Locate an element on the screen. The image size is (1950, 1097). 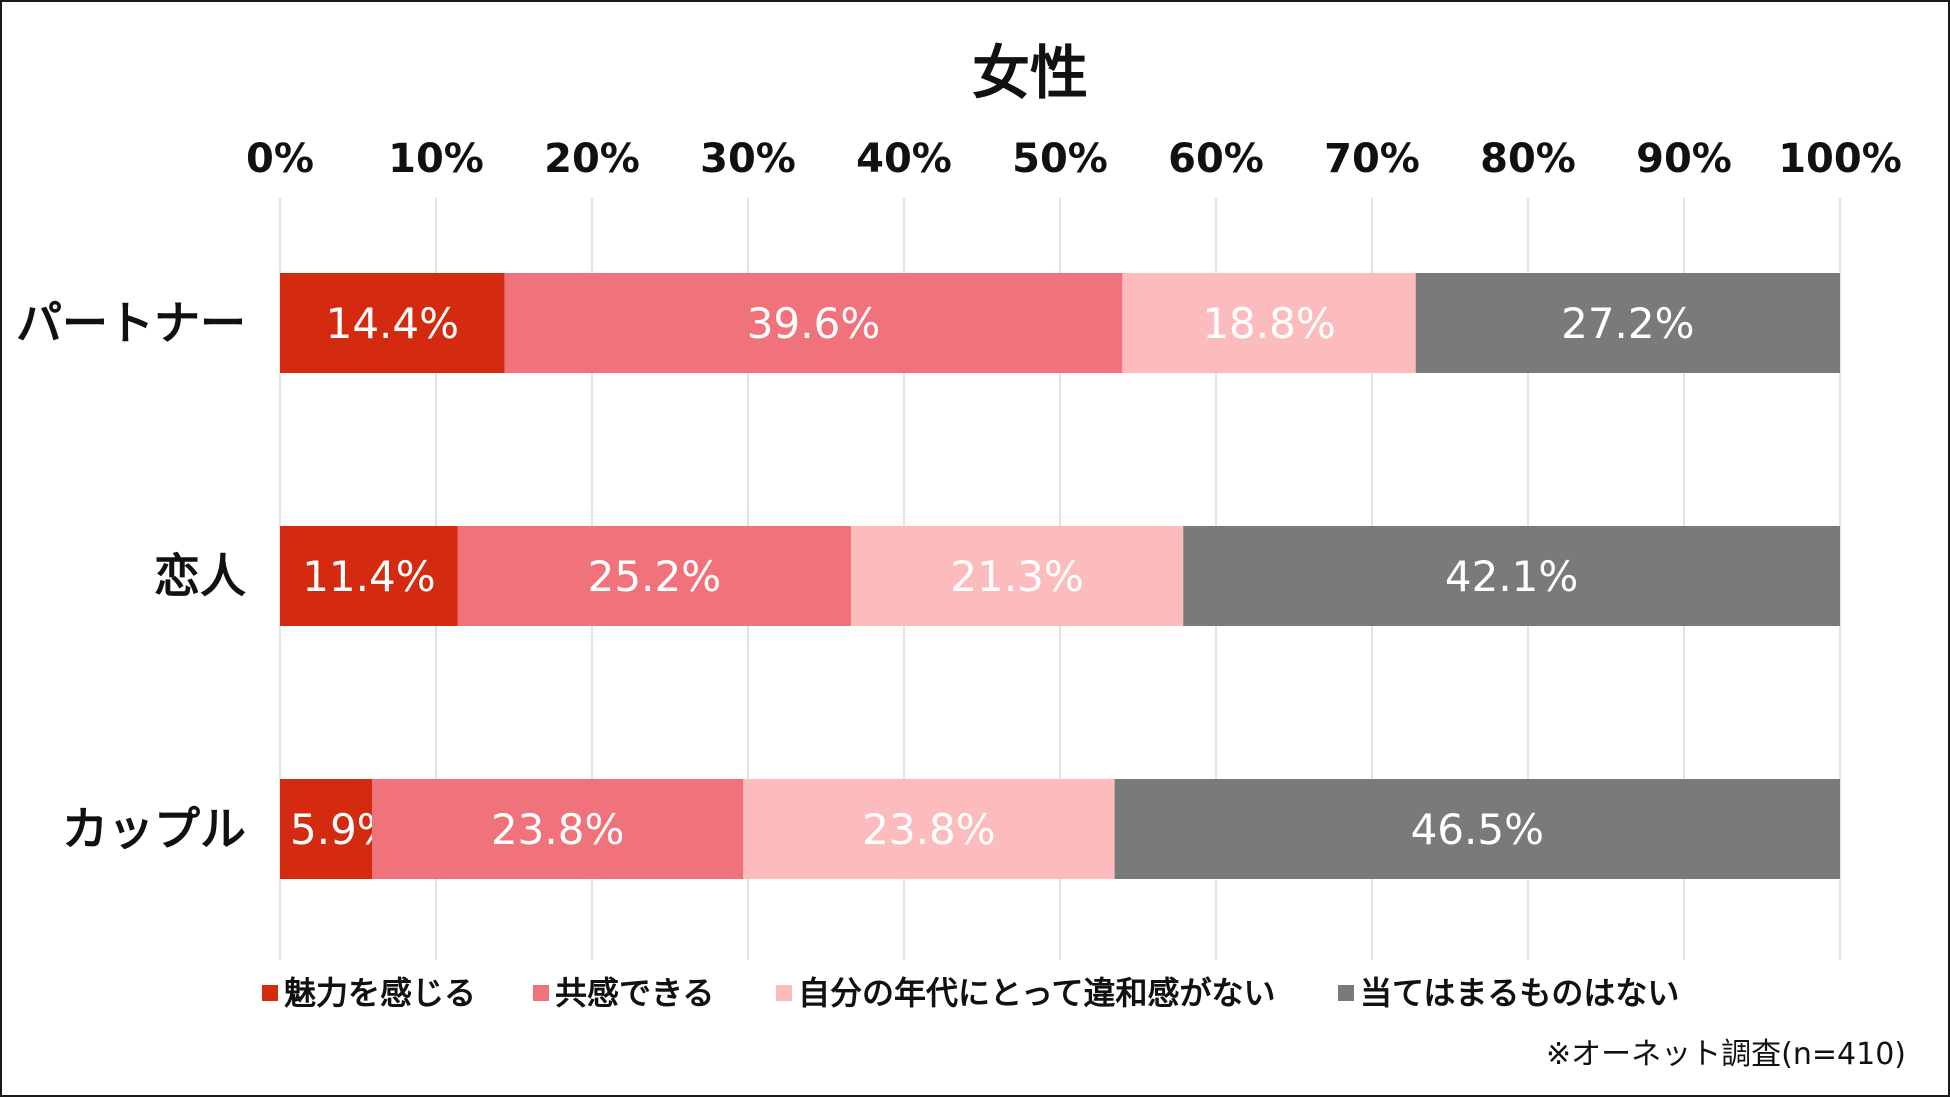
x-tick-label: 20% is located at coordinates (592, 159).